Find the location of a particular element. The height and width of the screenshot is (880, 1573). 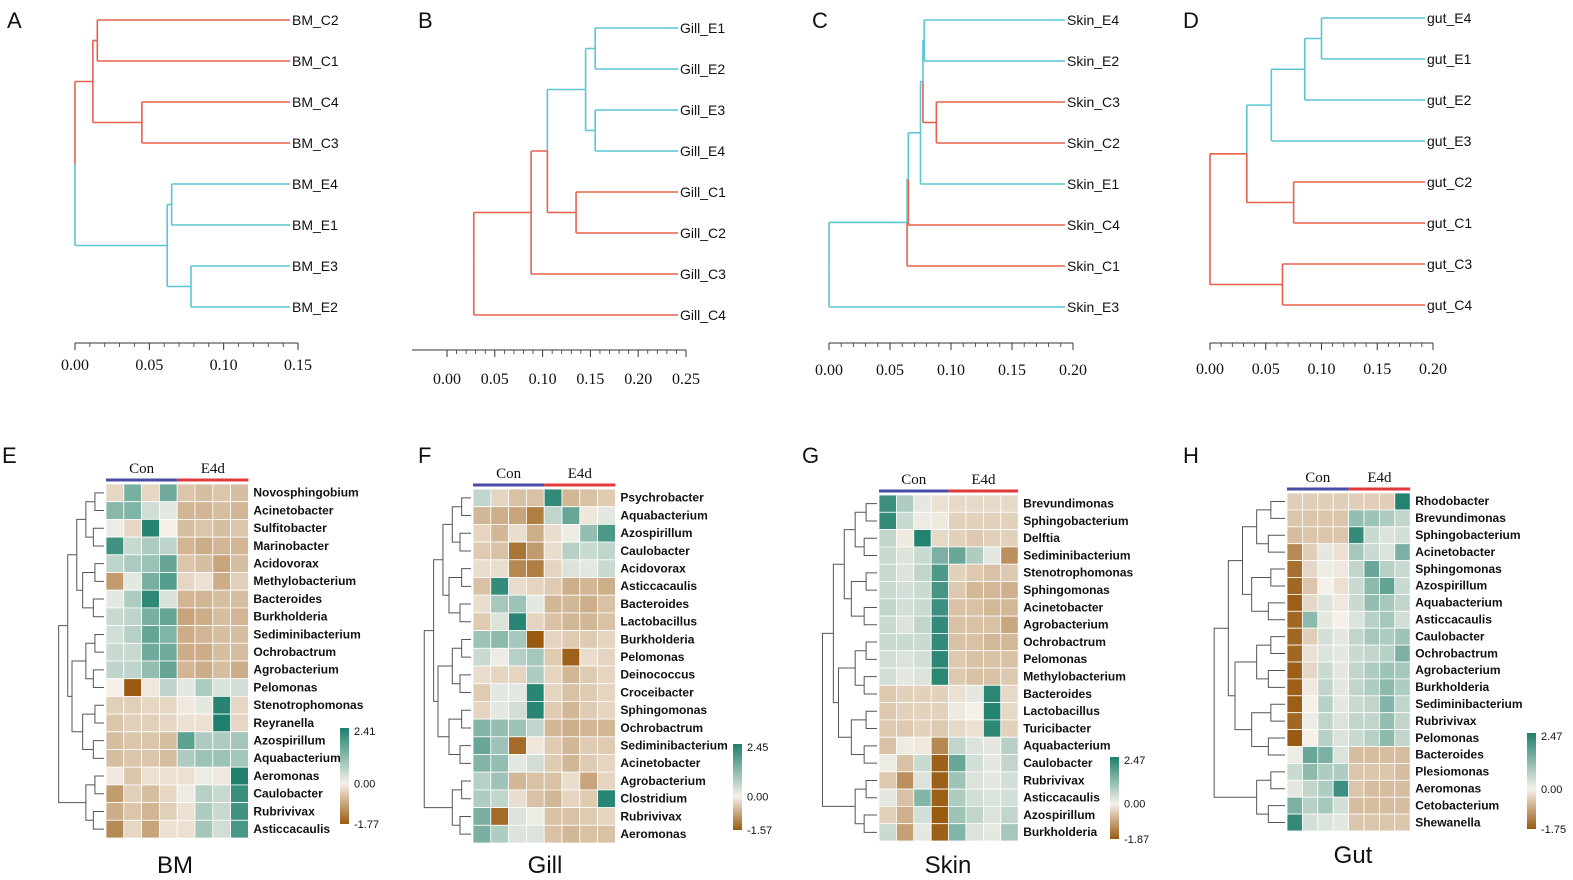

leaf-label: gut_E2 is located at coordinates (1449, 100).